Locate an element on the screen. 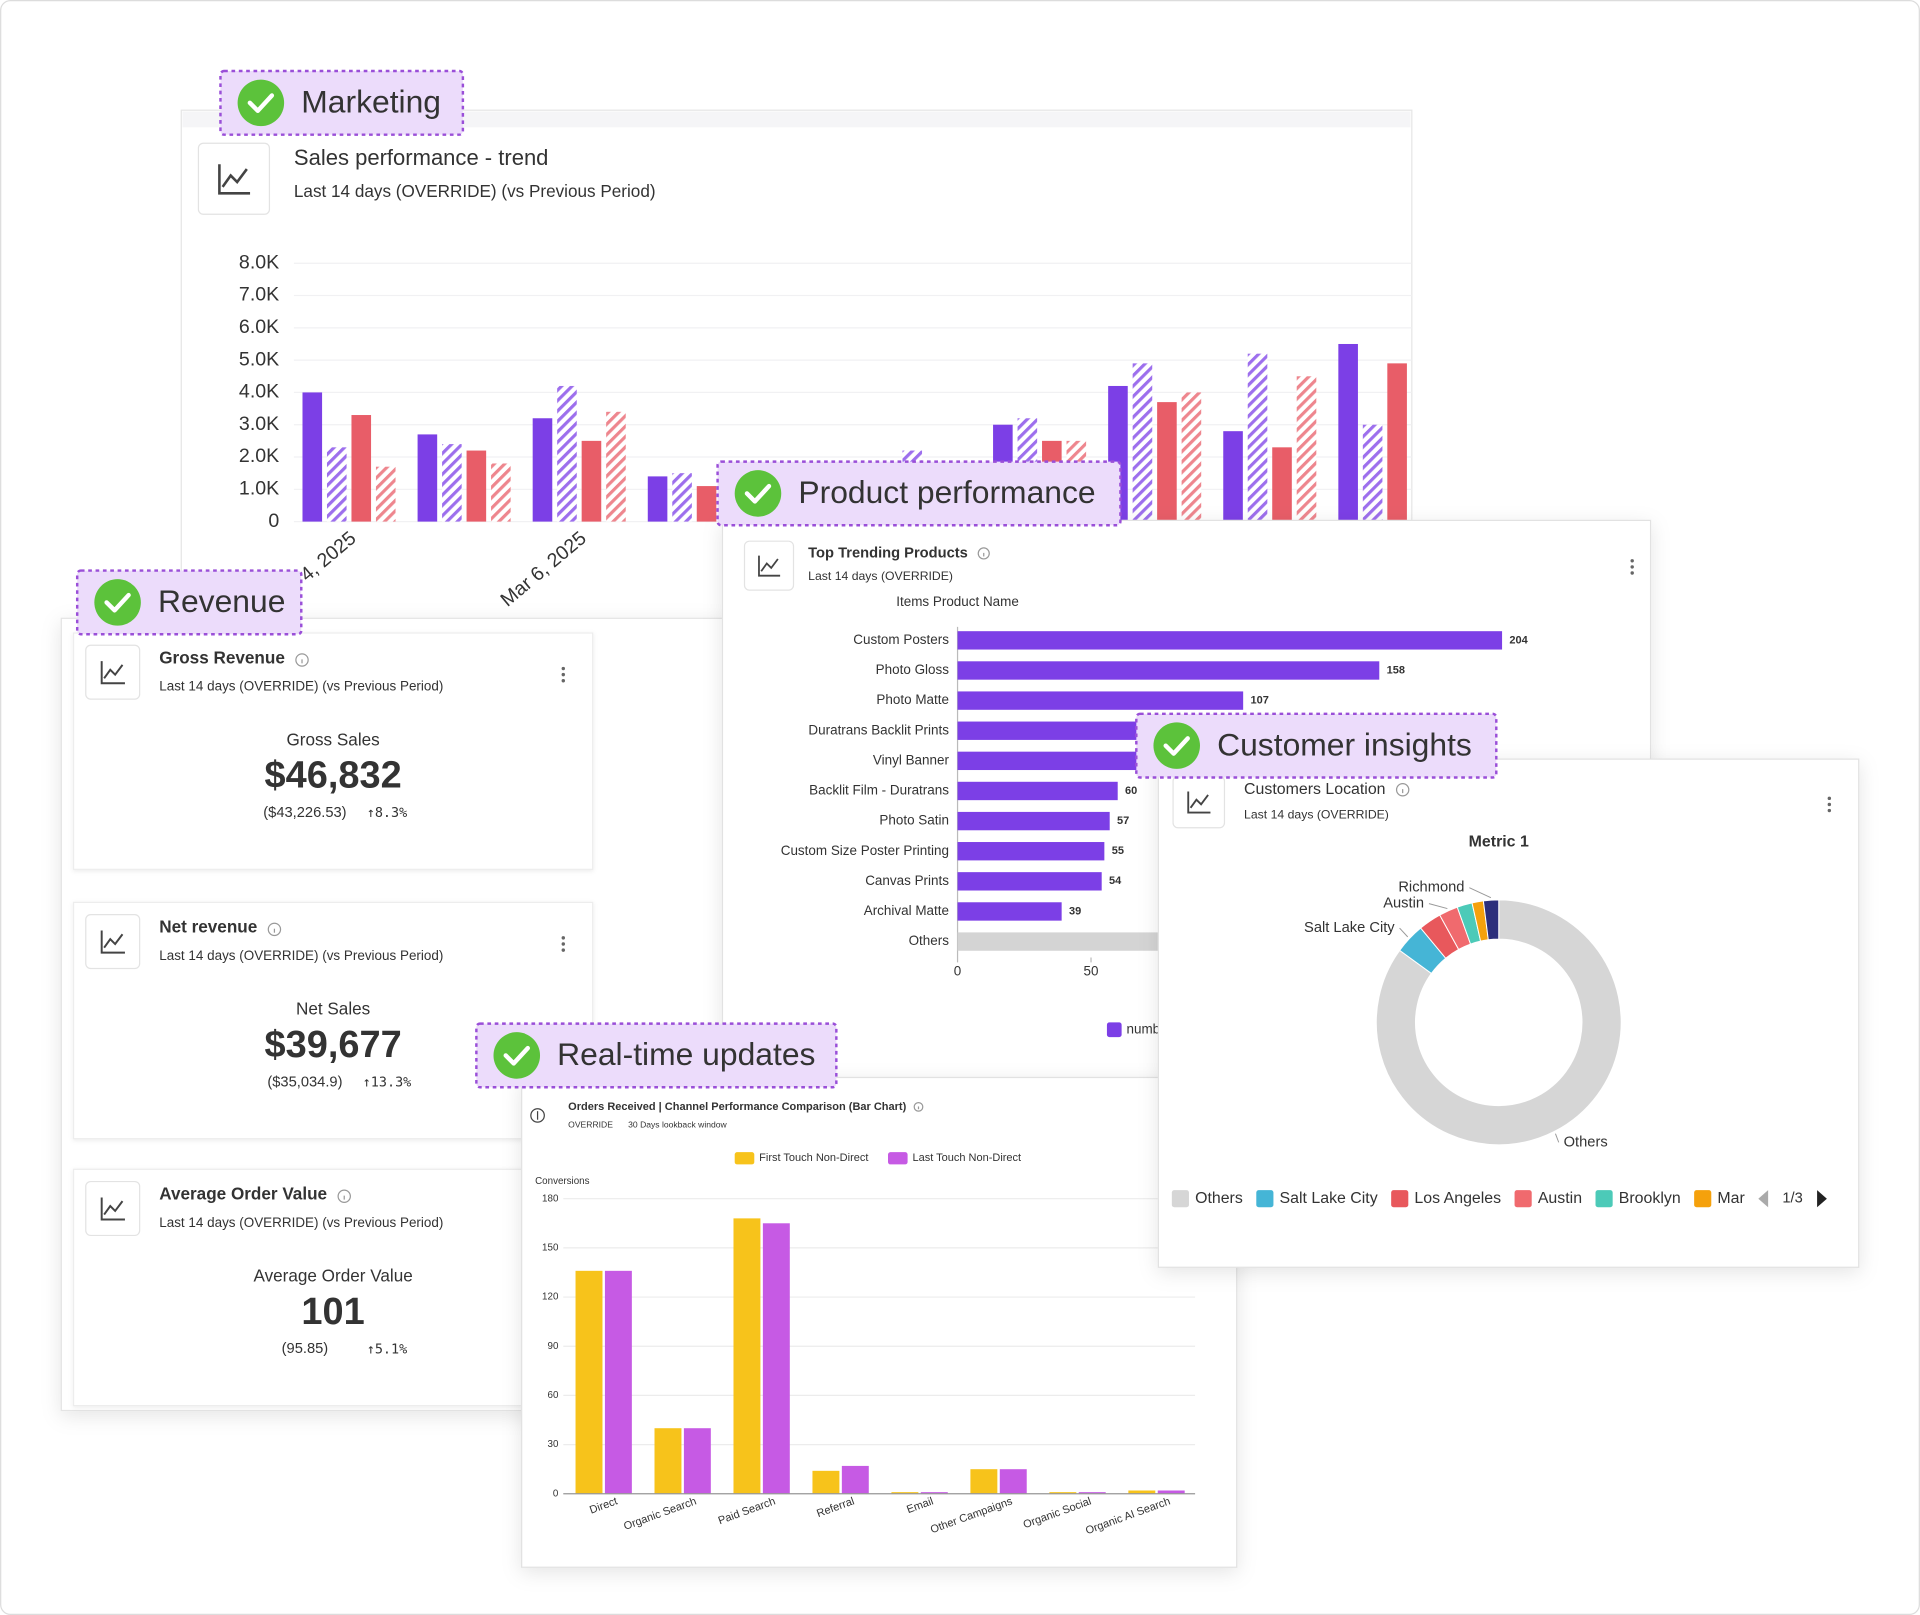  y-tick-label: 1.0K is located at coordinates (259, 488).